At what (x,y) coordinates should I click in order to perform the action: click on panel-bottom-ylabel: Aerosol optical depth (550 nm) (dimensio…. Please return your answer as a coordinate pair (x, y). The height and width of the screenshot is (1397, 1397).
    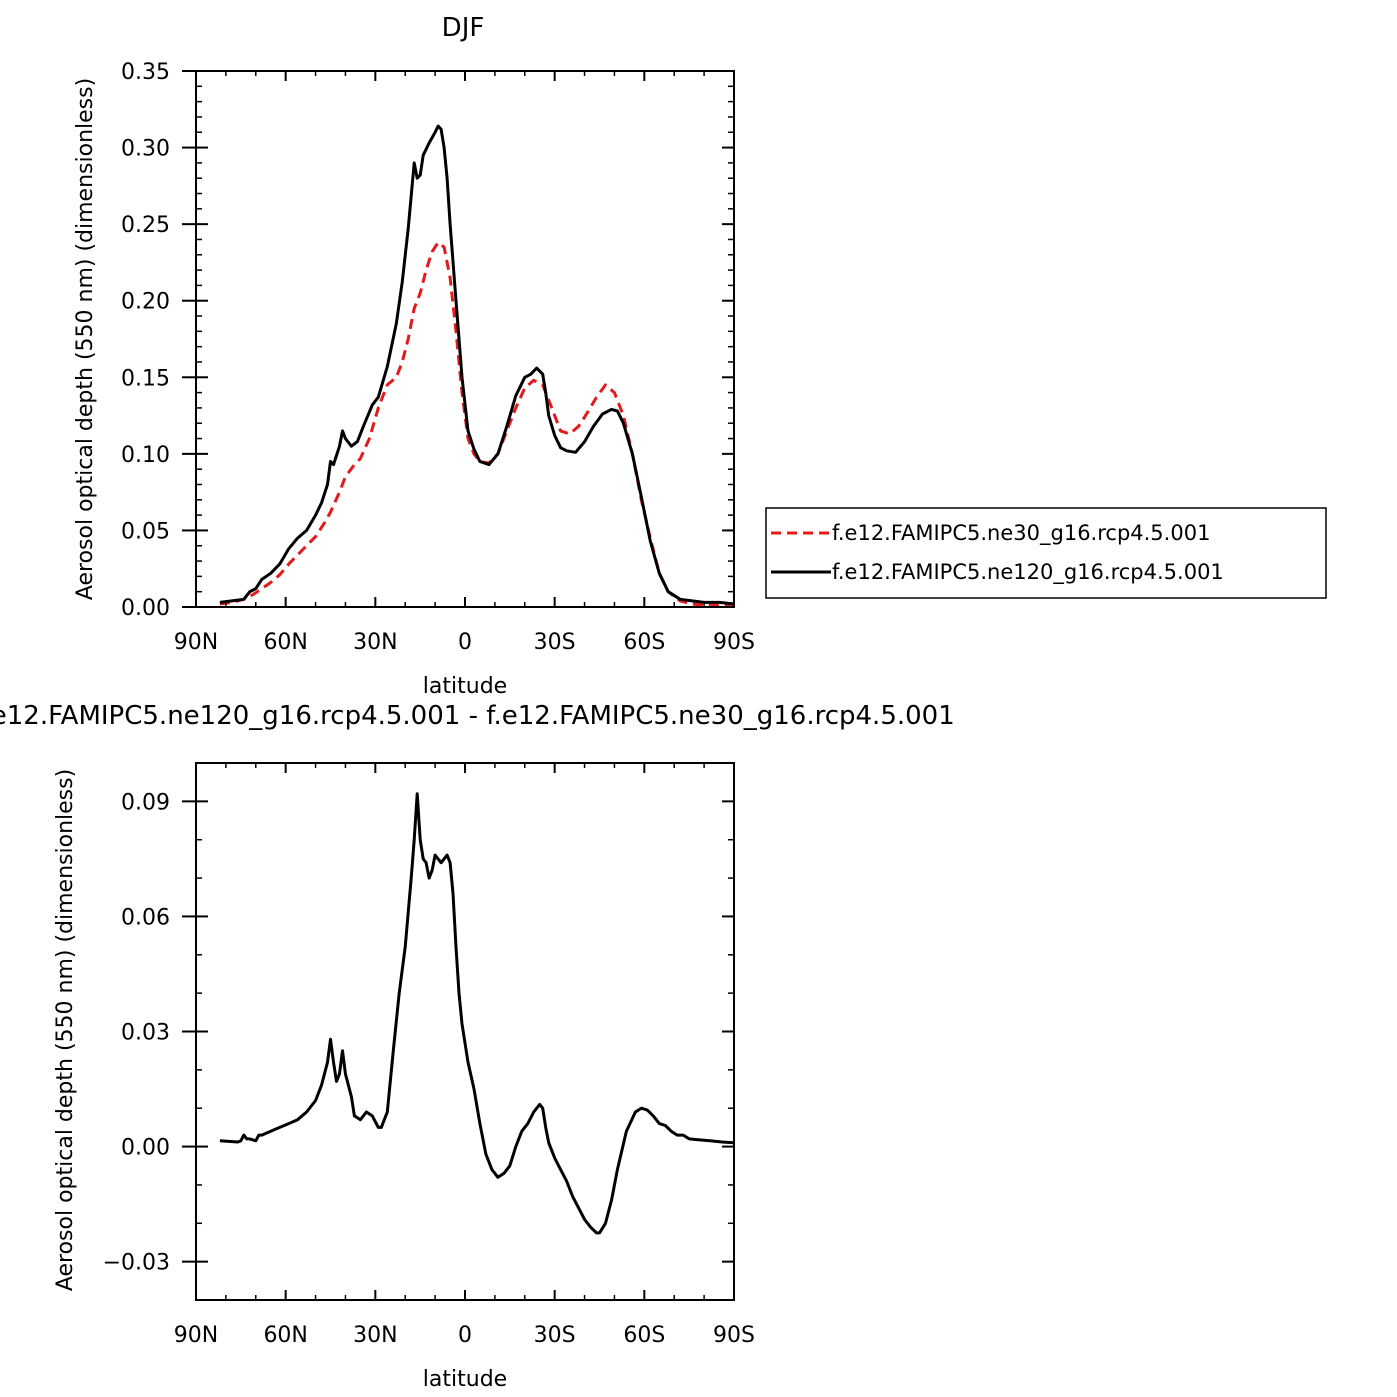
    Looking at the image, I should click on (65, 1030).